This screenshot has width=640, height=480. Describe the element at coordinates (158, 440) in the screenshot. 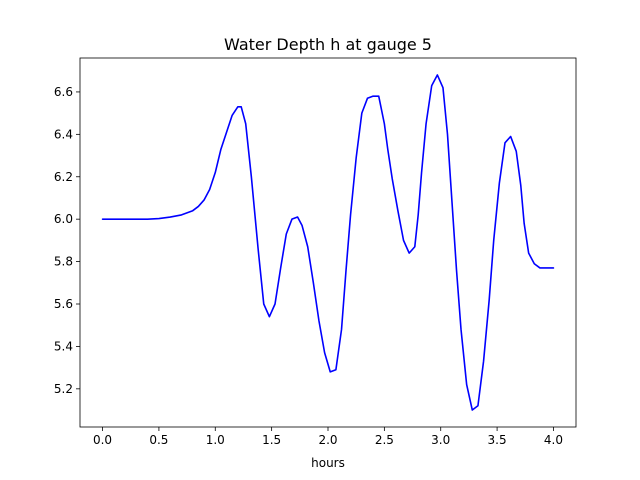

I see `x-tick-label: 0.5` at that location.